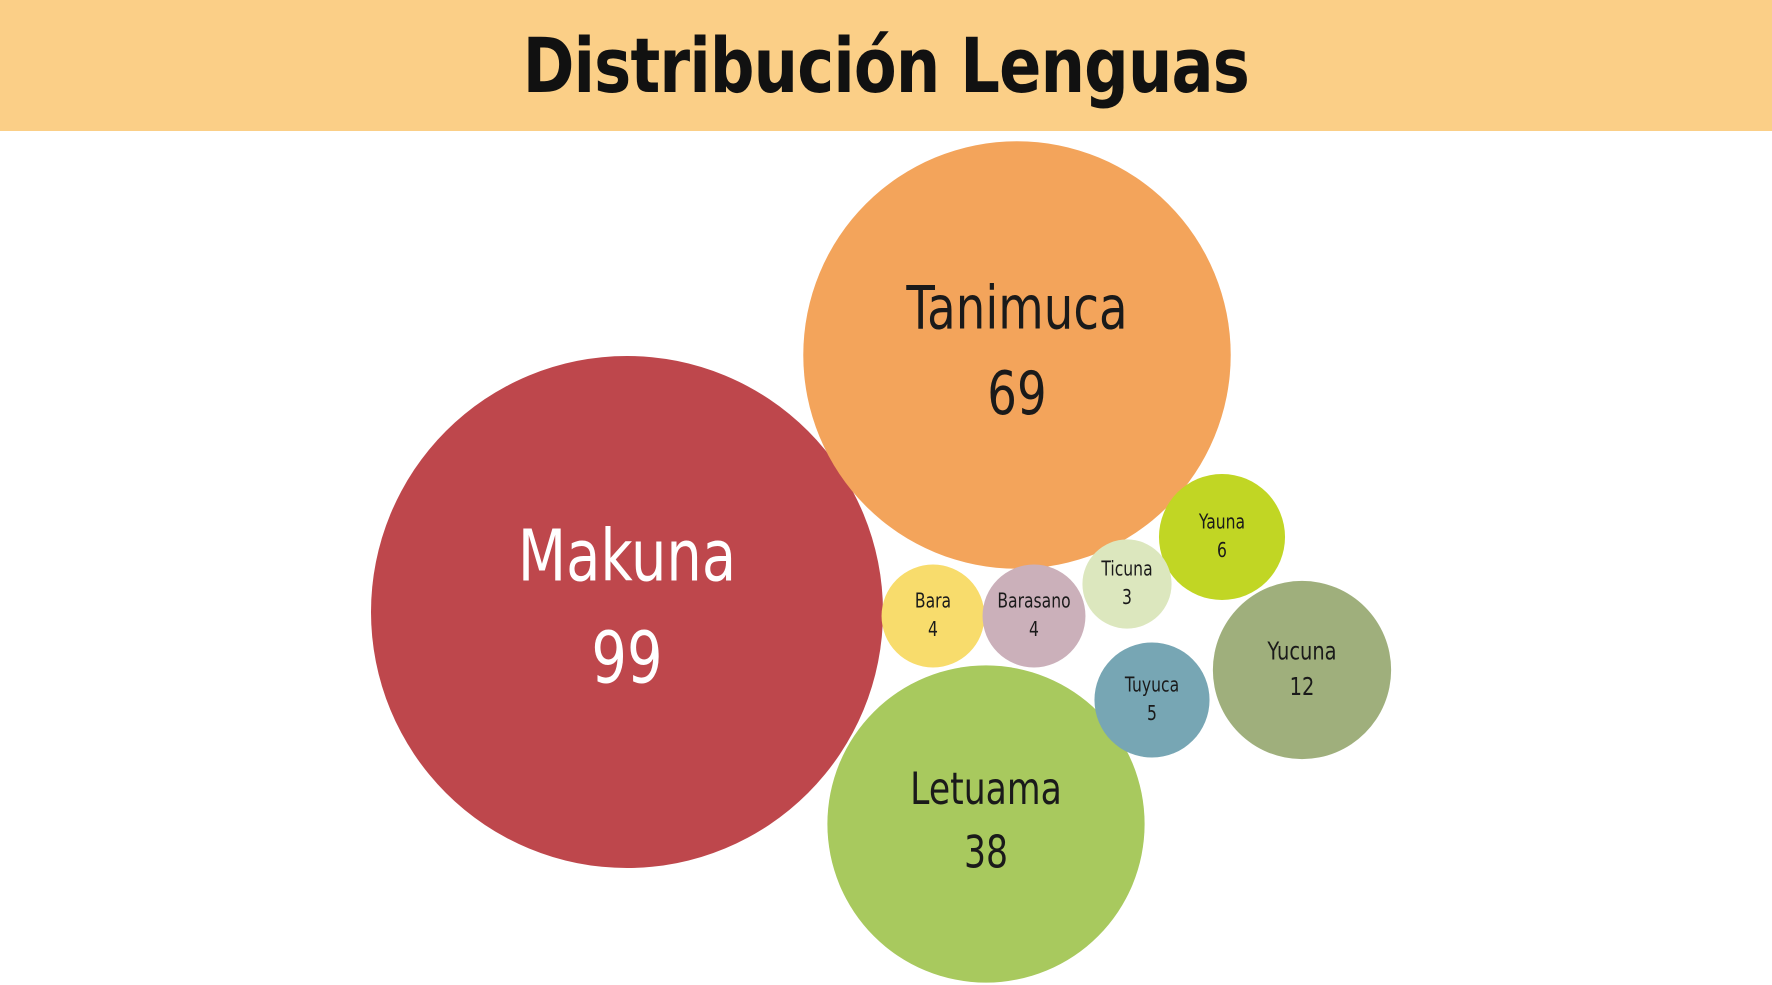 The image size is (1772, 985). Describe the element at coordinates (1152, 713) in the screenshot. I see `bubble-value-tuyuca: 5` at that location.